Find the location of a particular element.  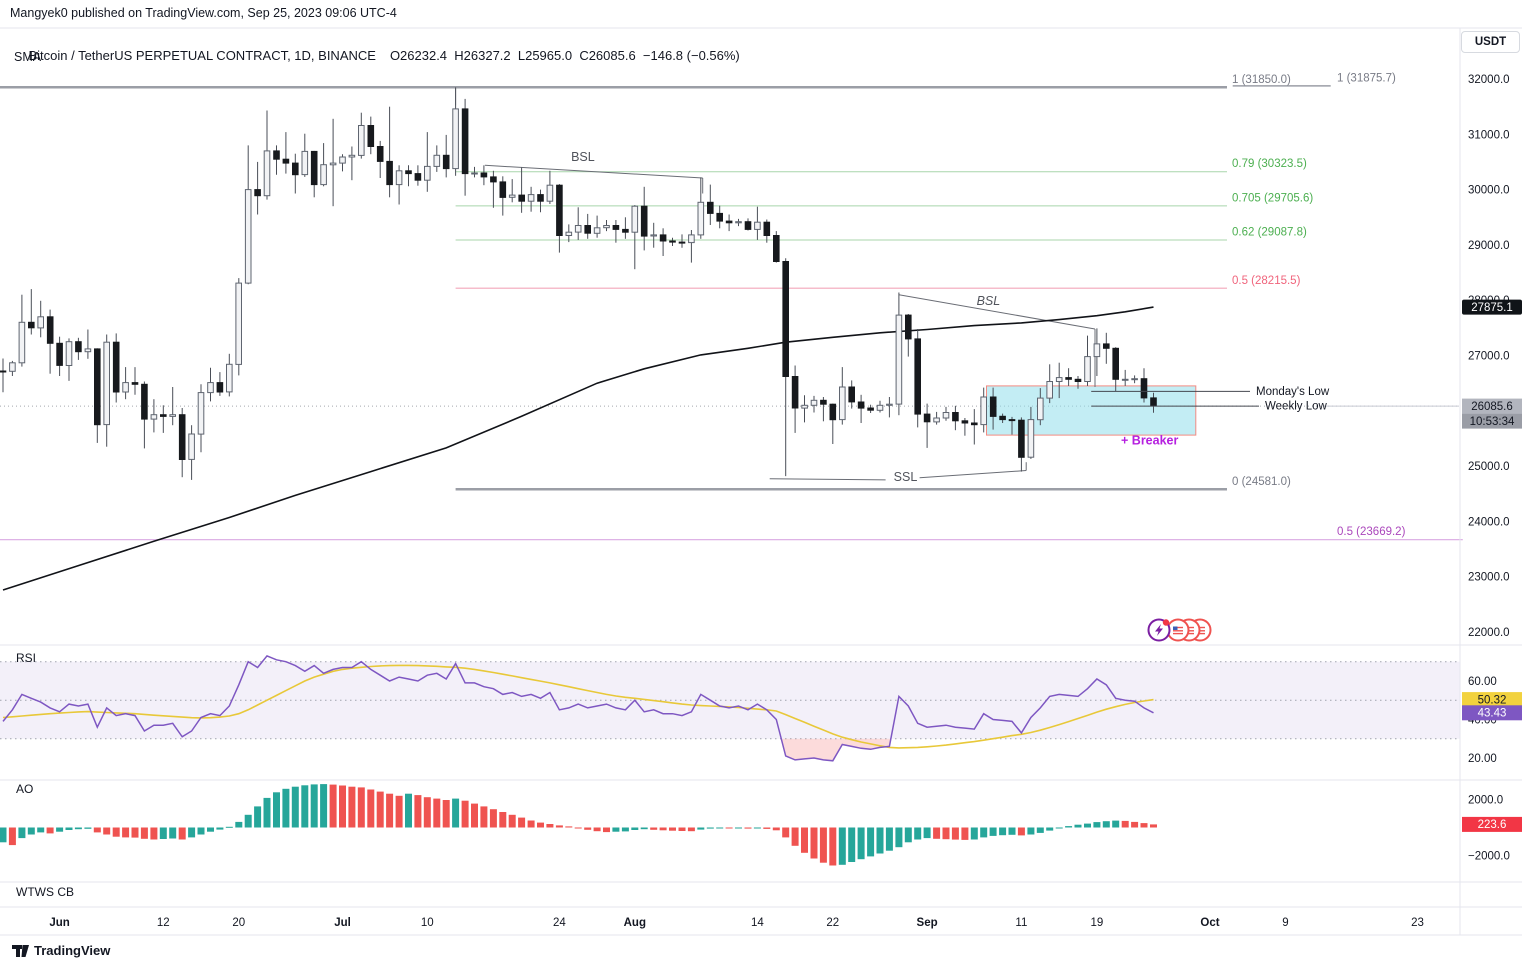

rsi-ma-value-label is located at coordinates (1492, 700).